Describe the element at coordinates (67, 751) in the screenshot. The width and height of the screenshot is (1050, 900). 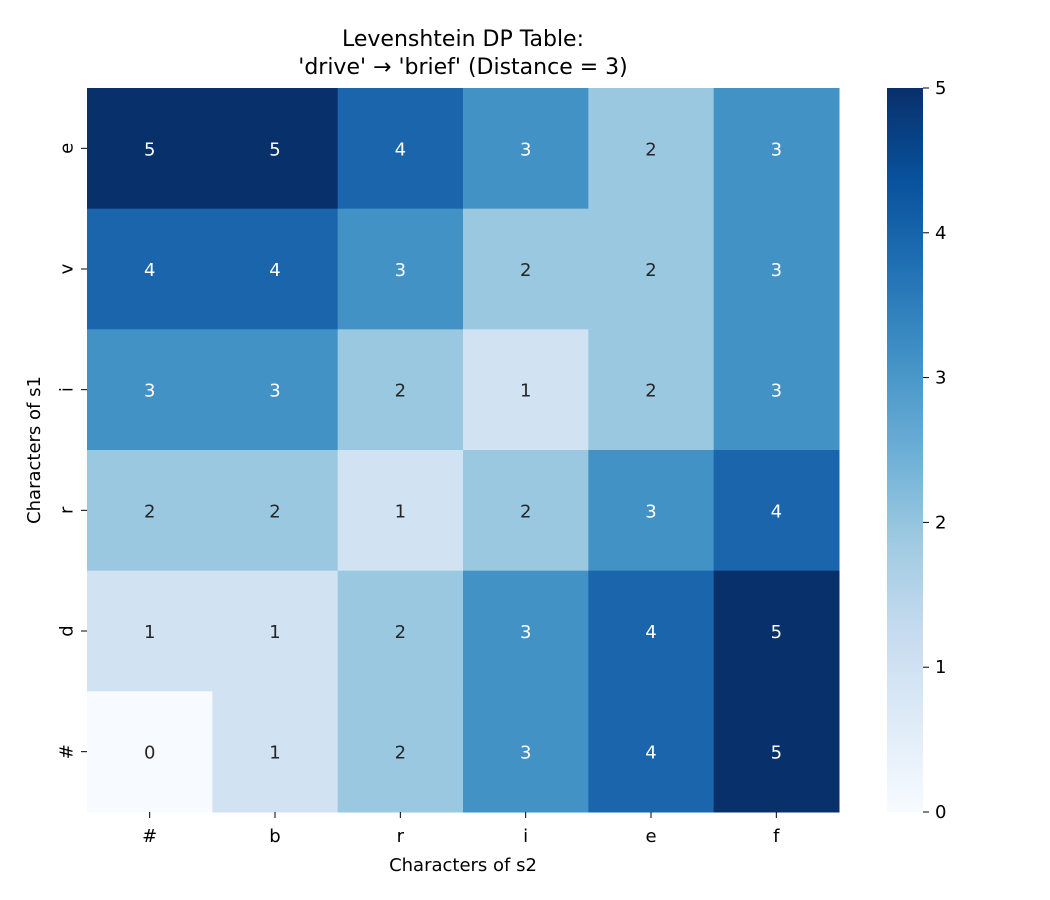
I see `y-tick-label: #` at that location.